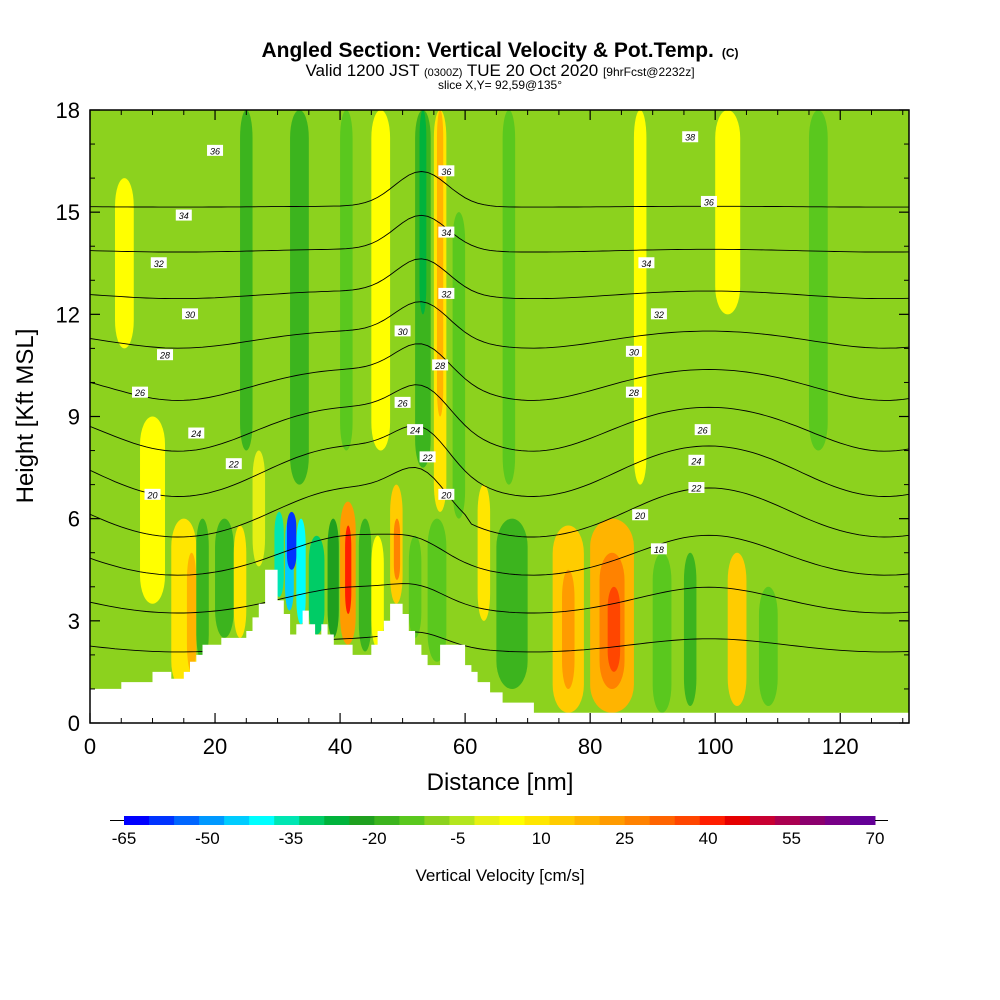  What do you see at coordinates (465, 746) in the screenshot?
I see `x-tick-label: 60` at bounding box center [465, 746].